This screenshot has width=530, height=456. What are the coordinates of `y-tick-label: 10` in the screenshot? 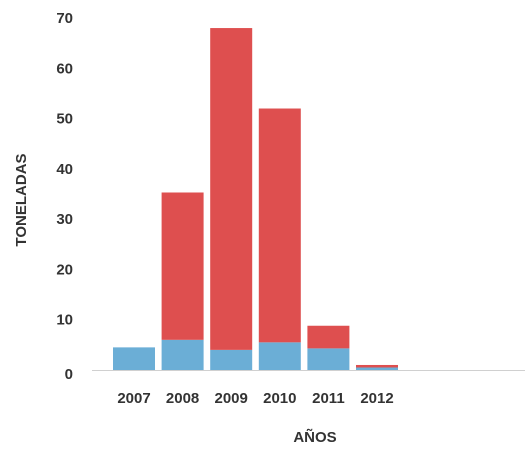 It's located at (64, 320).